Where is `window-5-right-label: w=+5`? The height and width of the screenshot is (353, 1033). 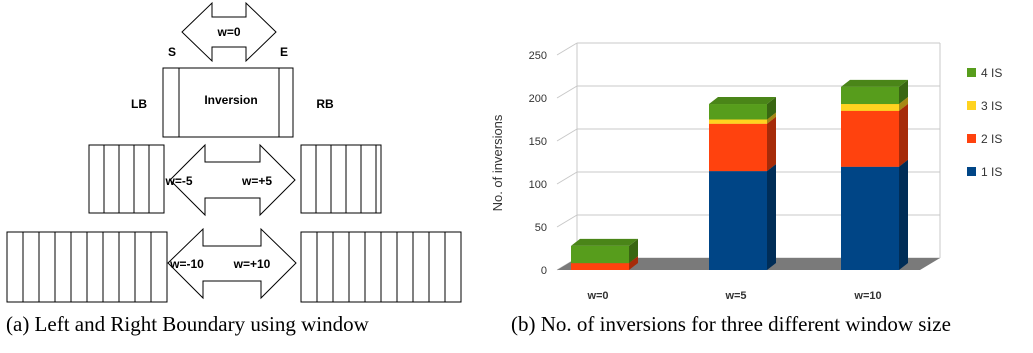 window-5-right-label: w=+5 is located at coordinates (256, 181).